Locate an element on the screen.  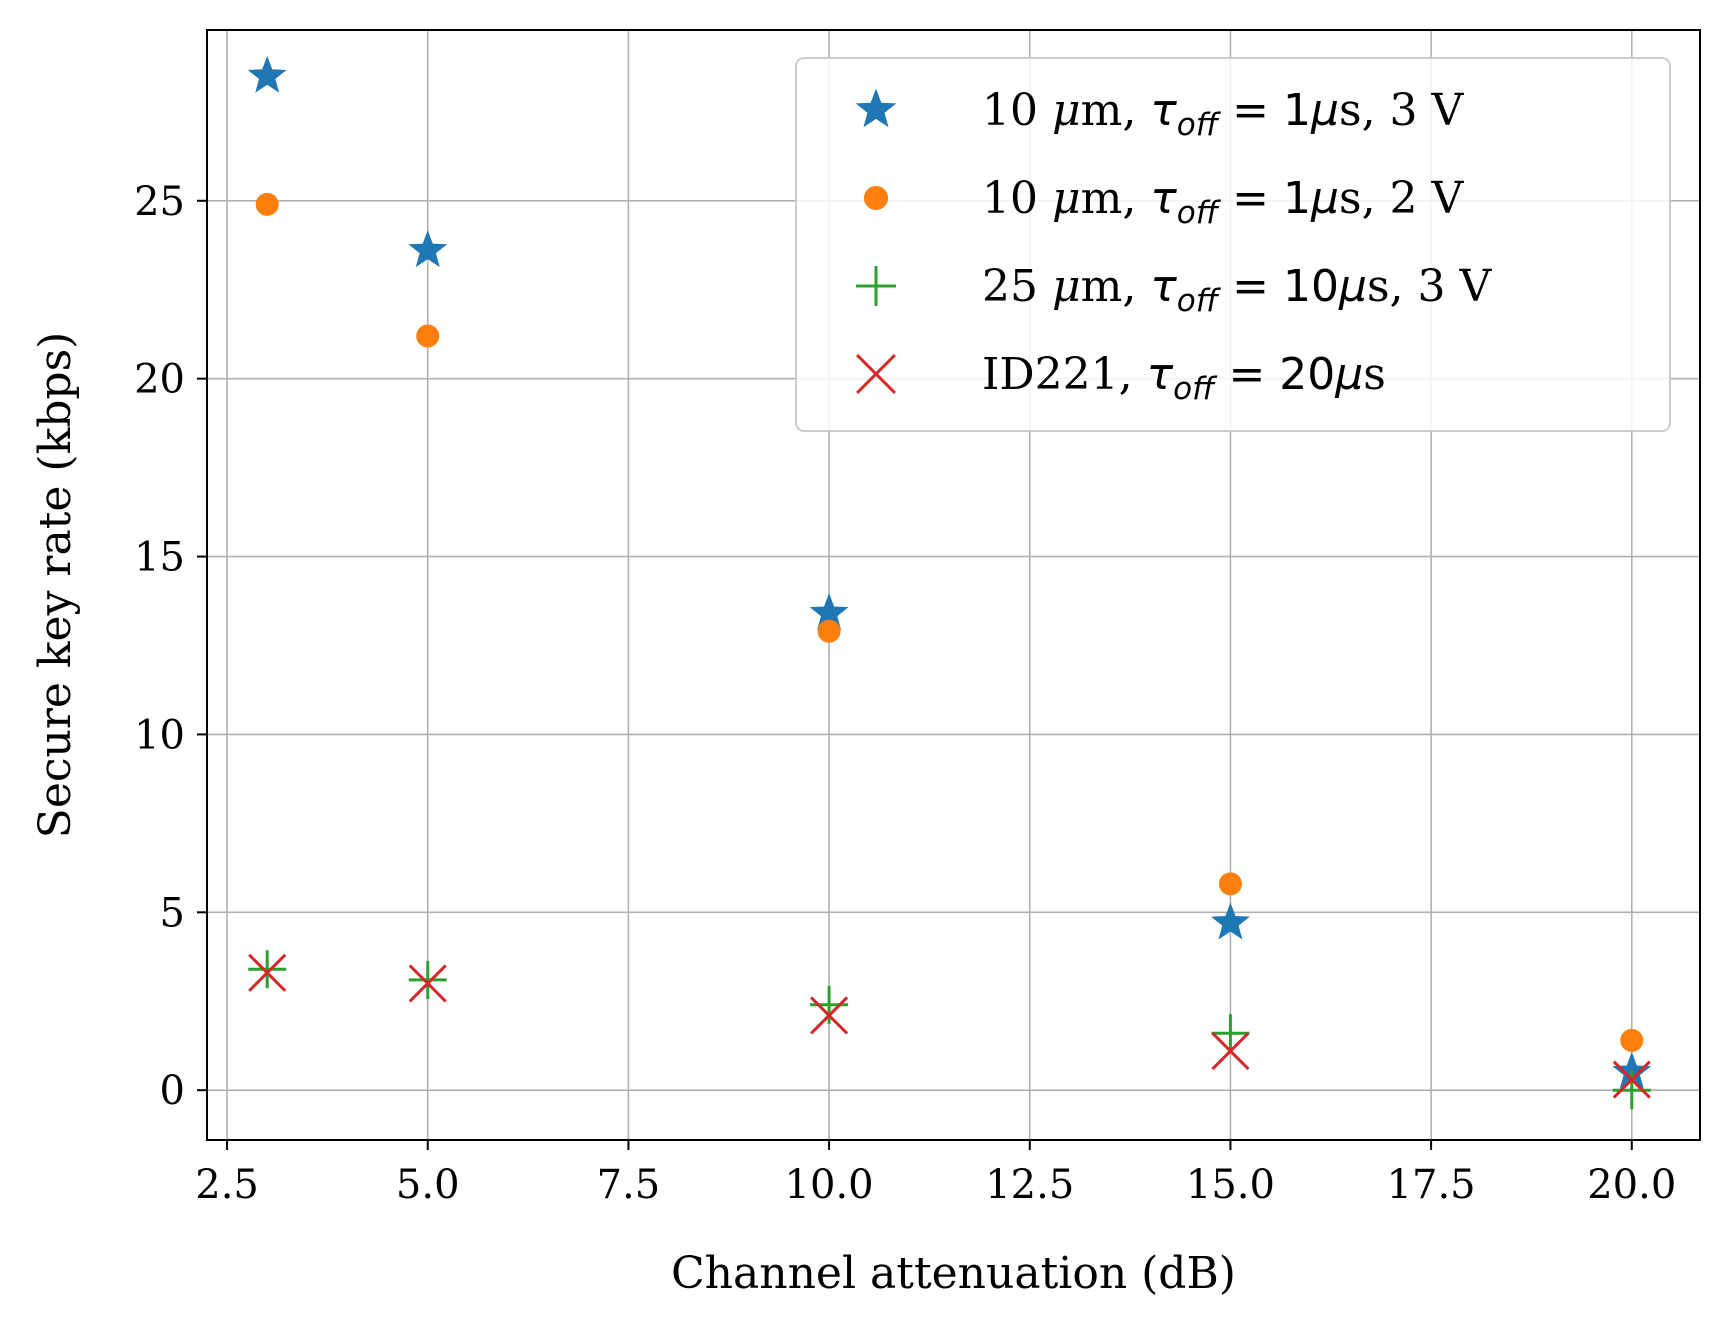
y-tick-label: 25 is located at coordinates (159, 202).